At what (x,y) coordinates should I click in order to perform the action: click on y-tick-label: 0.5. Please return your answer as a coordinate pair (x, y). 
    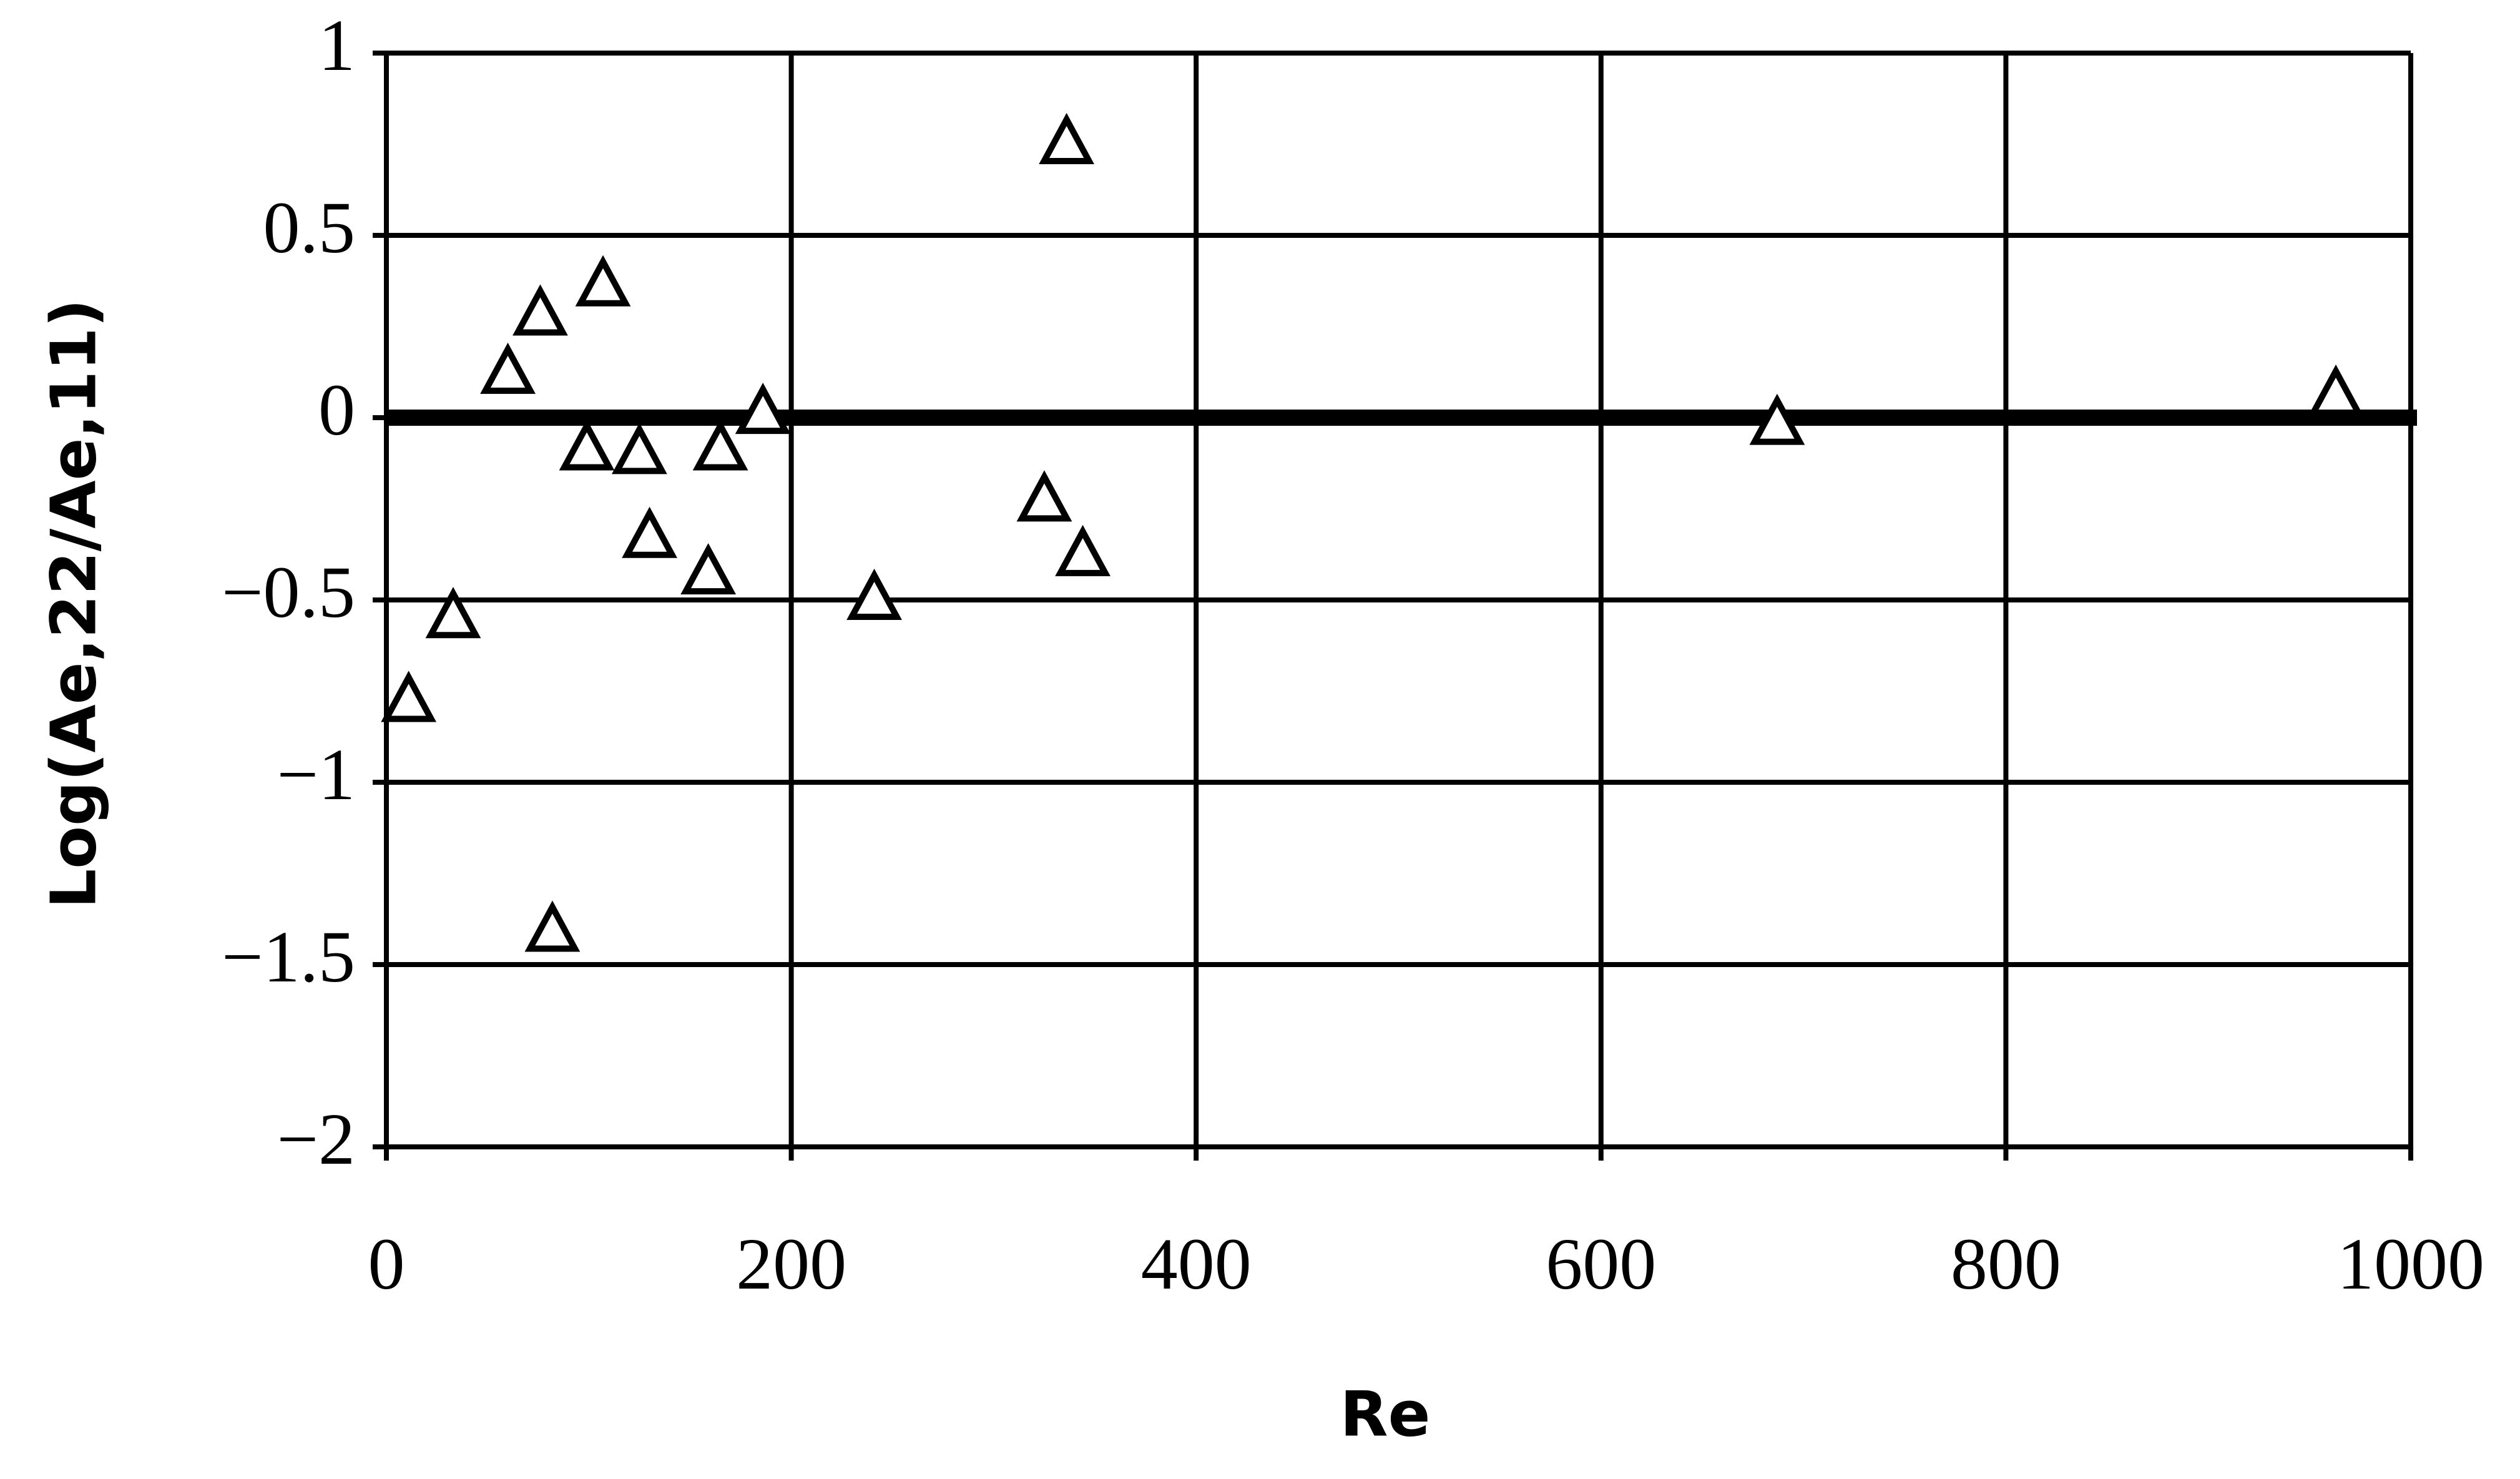
    Looking at the image, I should click on (309, 227).